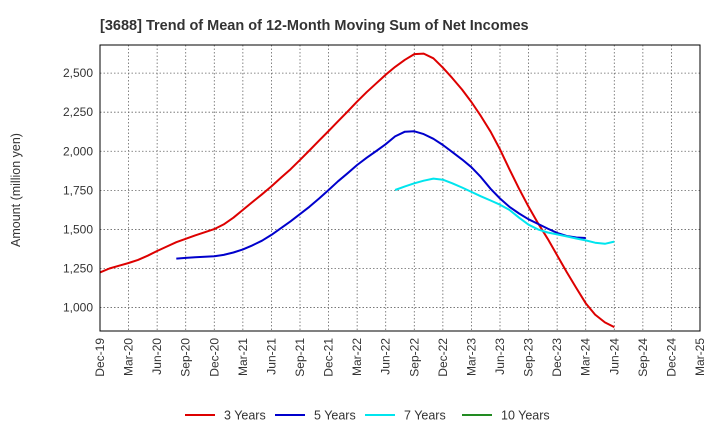  What do you see at coordinates (529, 357) in the screenshot?
I see `x-tick-label: Sep-23` at bounding box center [529, 357].